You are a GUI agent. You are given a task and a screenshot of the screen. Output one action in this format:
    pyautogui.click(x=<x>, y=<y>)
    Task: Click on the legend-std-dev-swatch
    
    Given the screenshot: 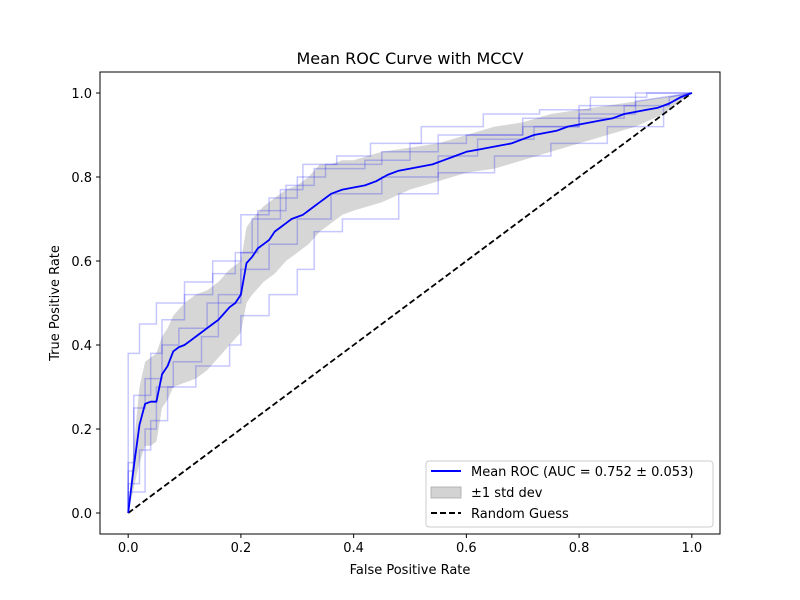 What is the action you would take?
    pyautogui.click(x=446, y=492)
    